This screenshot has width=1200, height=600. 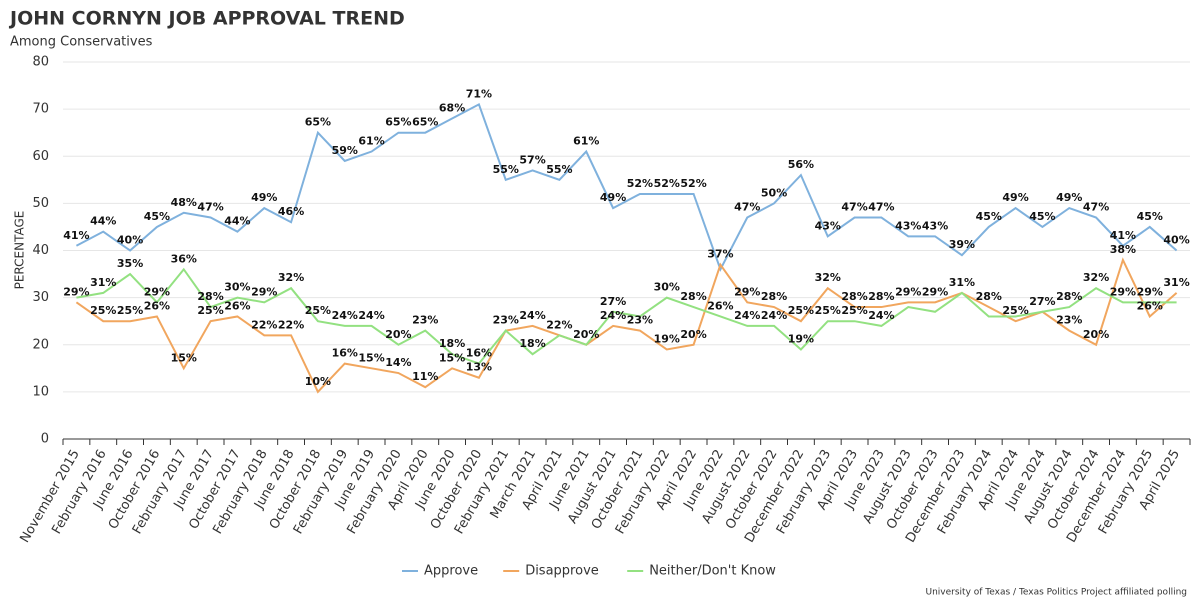 I want to click on data-label: 13%, so click(x=479, y=367).